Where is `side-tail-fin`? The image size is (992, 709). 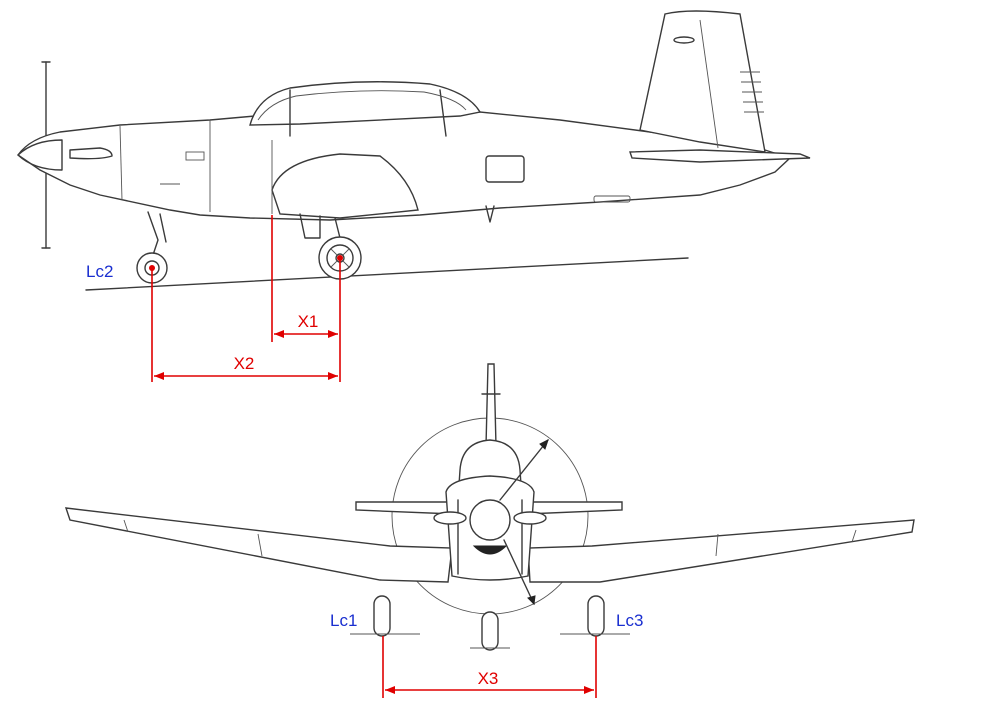
side-tail-fin is located at coordinates (702, 81).